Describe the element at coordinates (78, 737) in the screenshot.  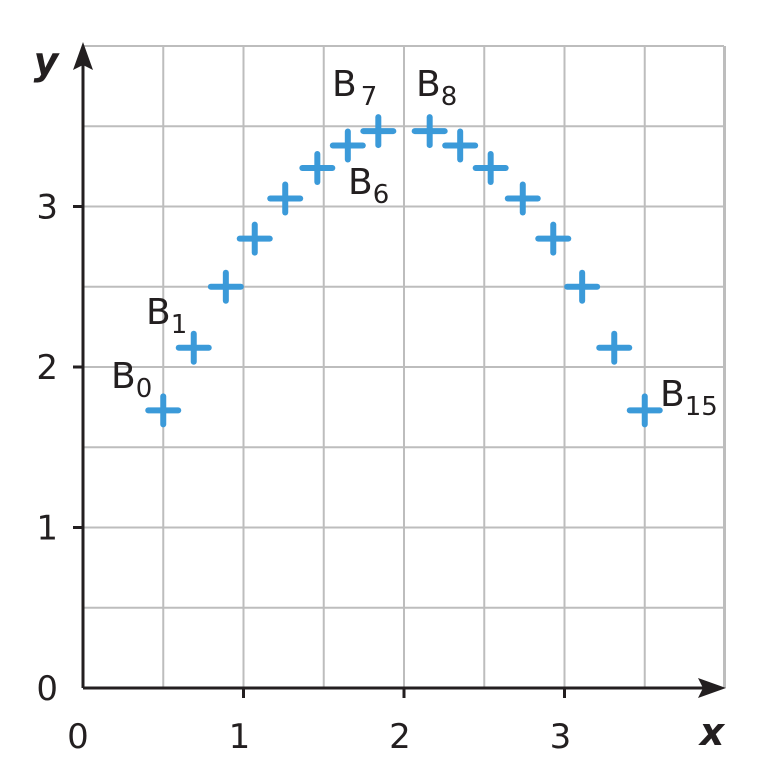
I see `x-tick-label-0: 0` at that location.